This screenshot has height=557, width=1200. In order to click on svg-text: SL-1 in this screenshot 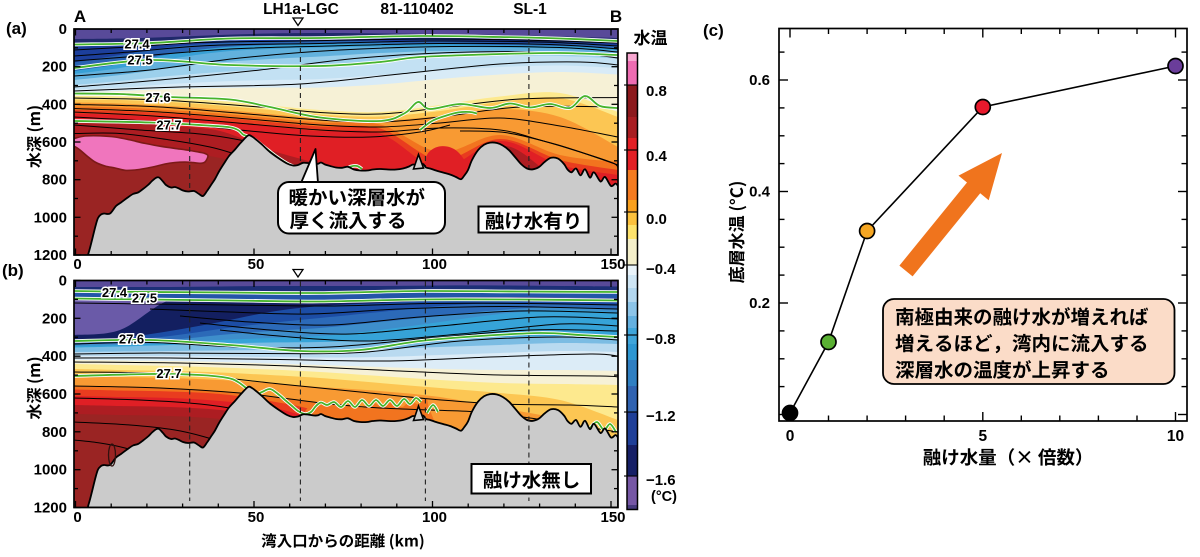, I will do `click(530, 9)`.